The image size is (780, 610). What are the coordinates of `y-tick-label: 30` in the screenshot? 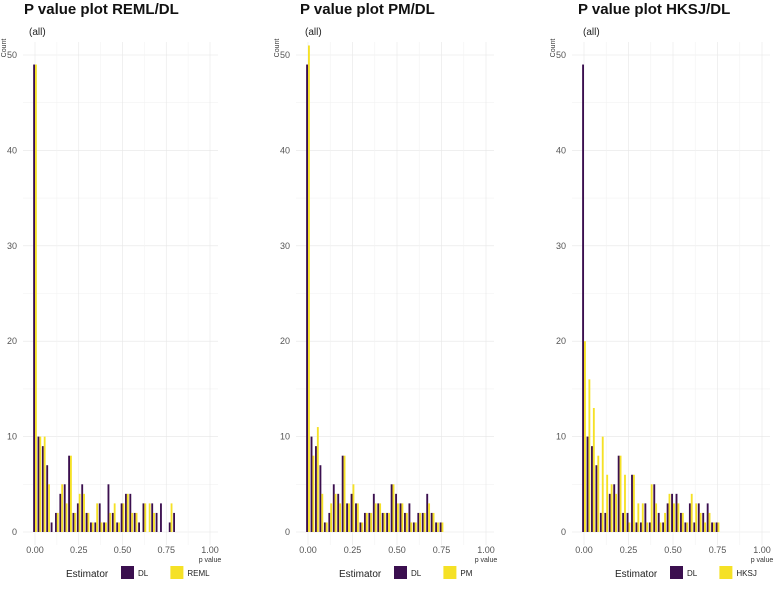 It's located at (561, 246).